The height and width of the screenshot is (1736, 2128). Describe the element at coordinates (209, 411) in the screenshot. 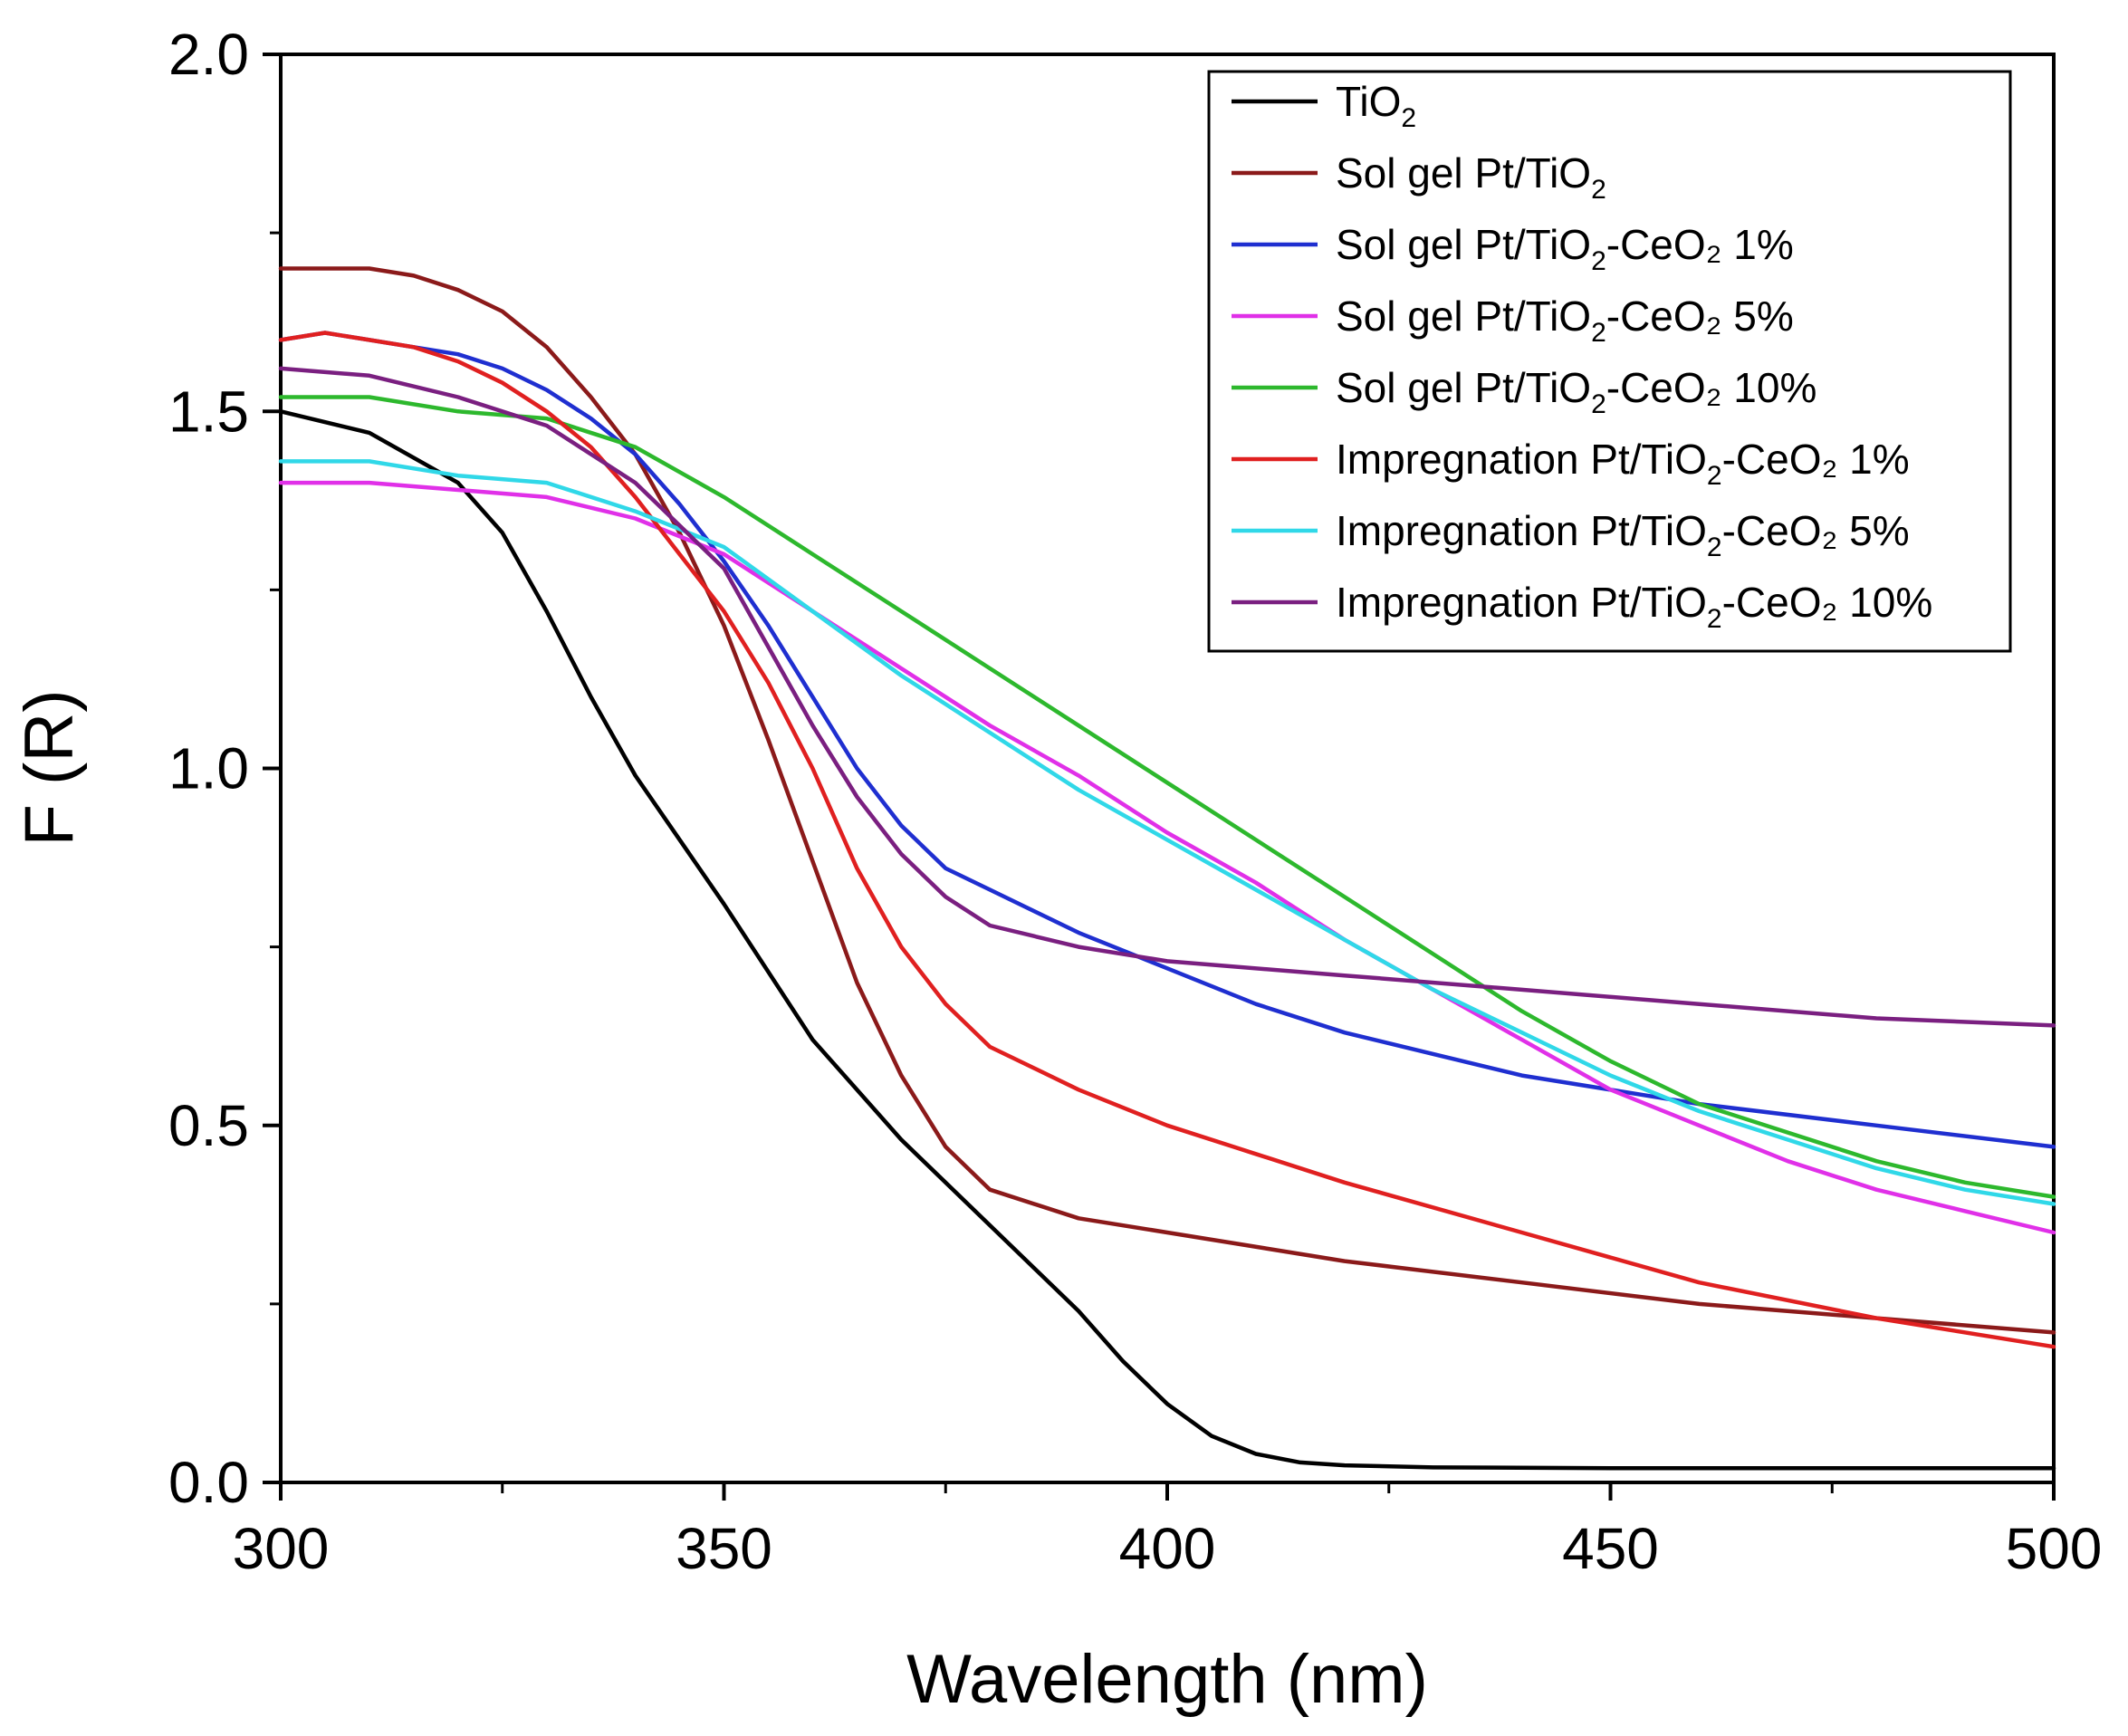

I see `y-tick-label: 1.5` at that location.